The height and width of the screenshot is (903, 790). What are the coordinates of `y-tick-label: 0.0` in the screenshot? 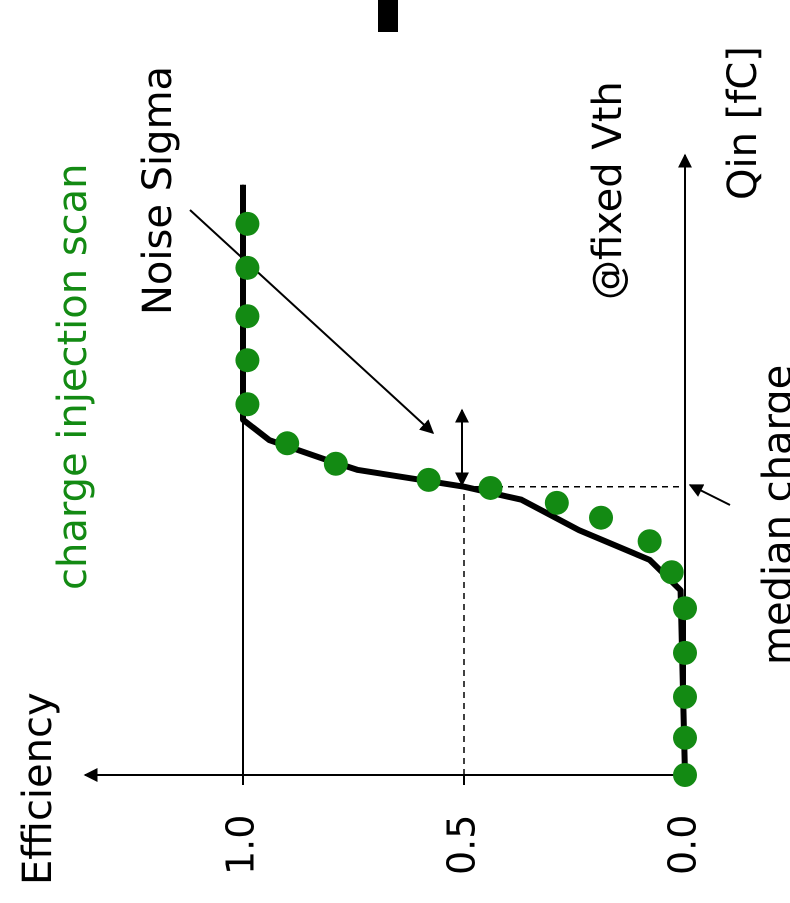 It's located at (683, 845).